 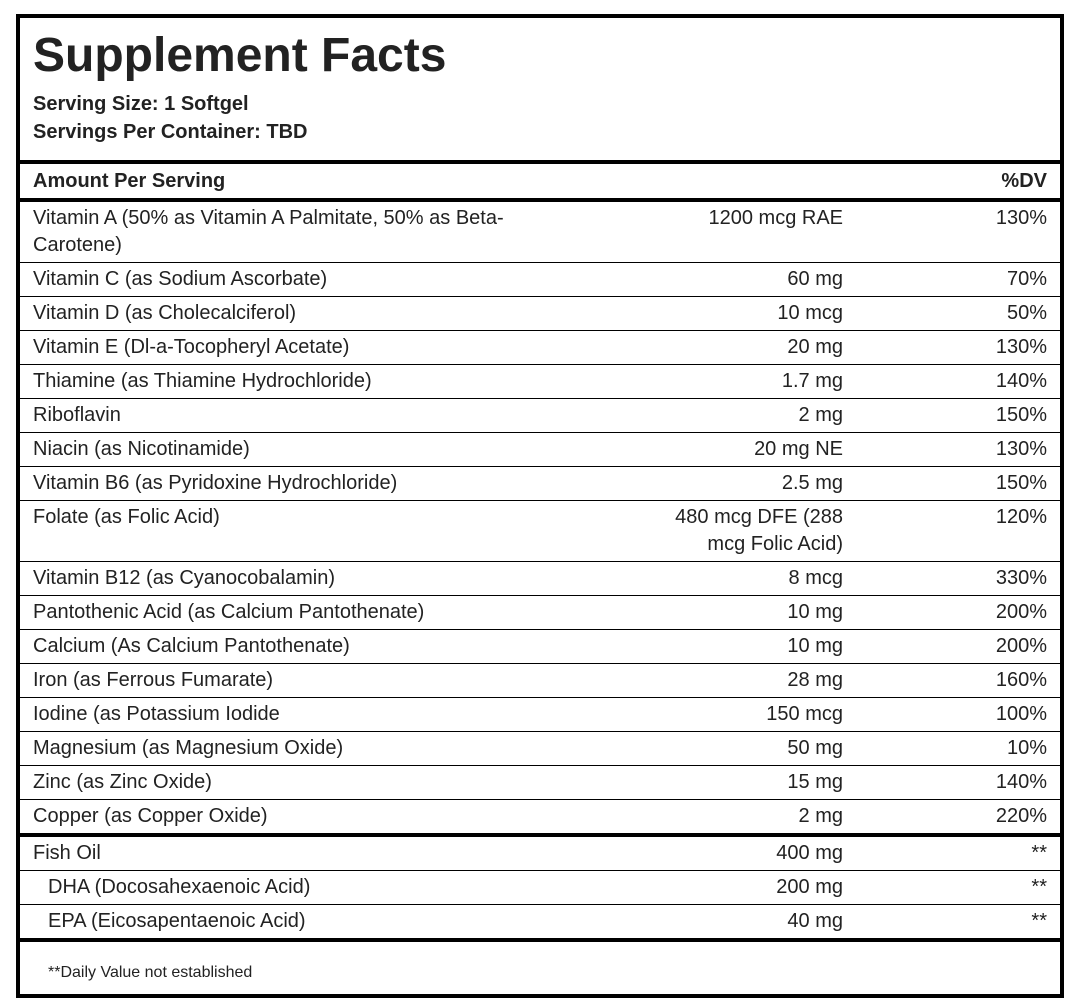 What do you see at coordinates (540, 579) in the screenshot?
I see `nutrient-row: Vitamin B12 (as Cyanocobalamin) 8 mcg 330%` at bounding box center [540, 579].